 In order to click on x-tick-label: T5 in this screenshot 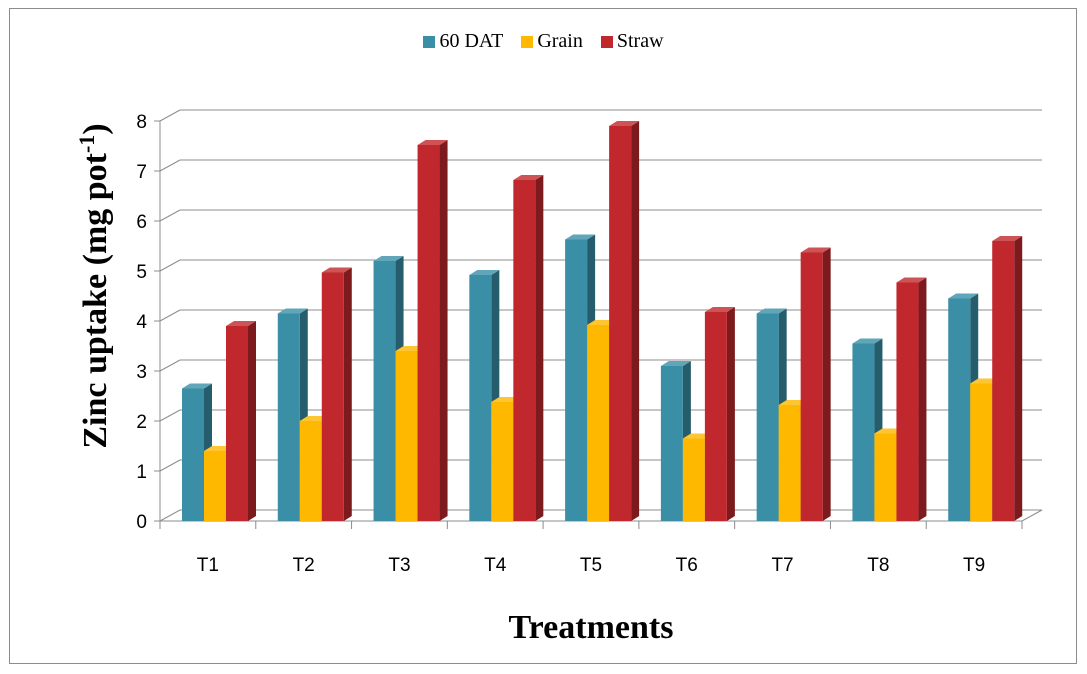, I will do `click(591, 565)`.